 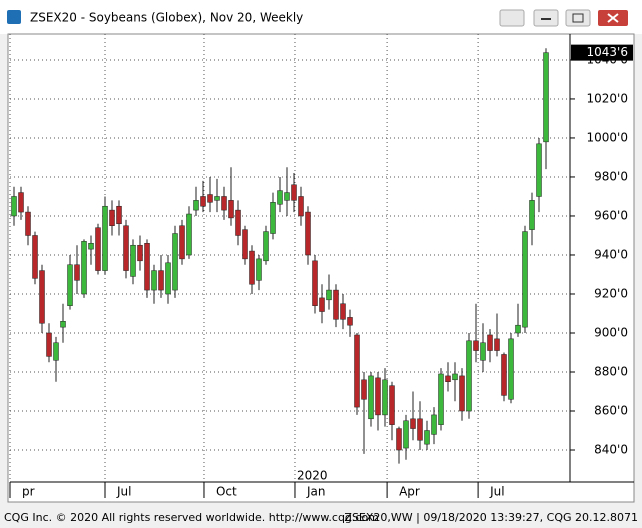 What do you see at coordinates (226, 492) in the screenshot?
I see `x-tick-label: Oct` at bounding box center [226, 492].